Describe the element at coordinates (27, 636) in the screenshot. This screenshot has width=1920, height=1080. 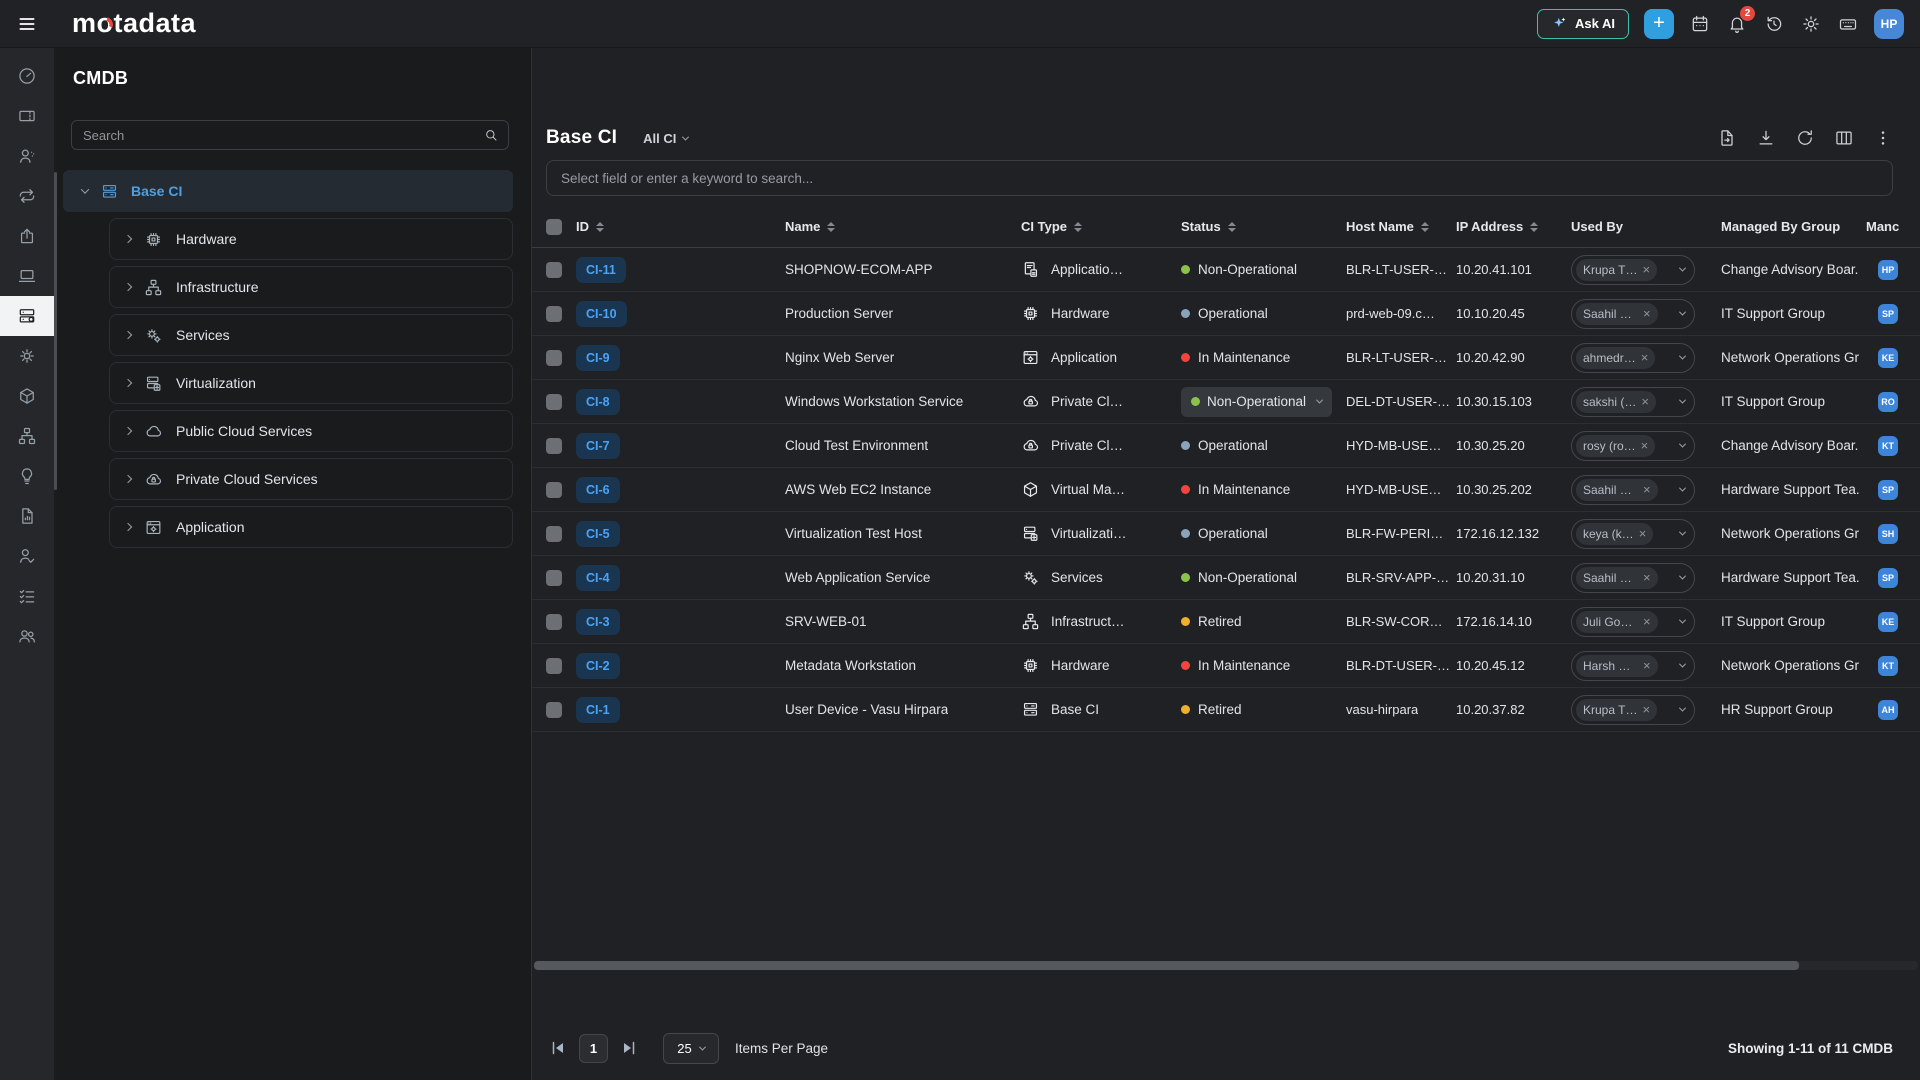
I see `rail-item-teams` at that location.